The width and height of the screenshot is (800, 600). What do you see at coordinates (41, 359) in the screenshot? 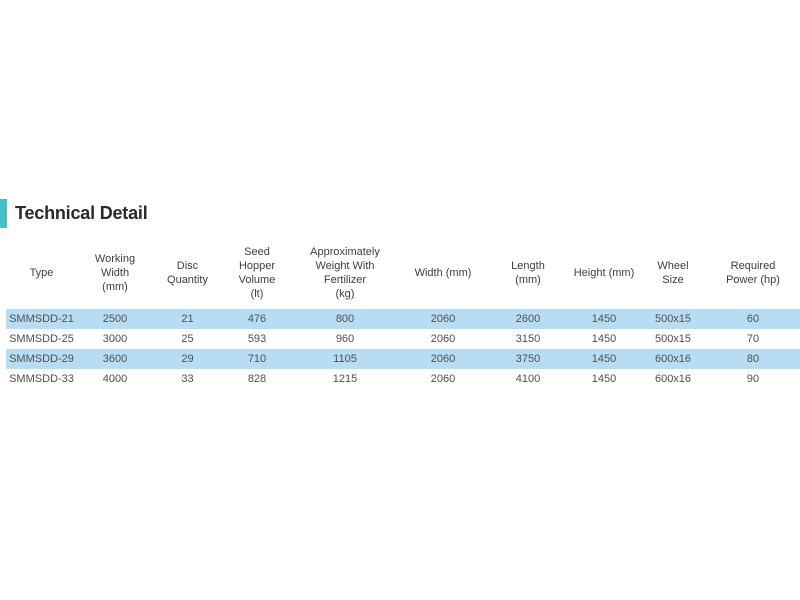
I see `table-cell: SMMSDD-29` at bounding box center [41, 359].